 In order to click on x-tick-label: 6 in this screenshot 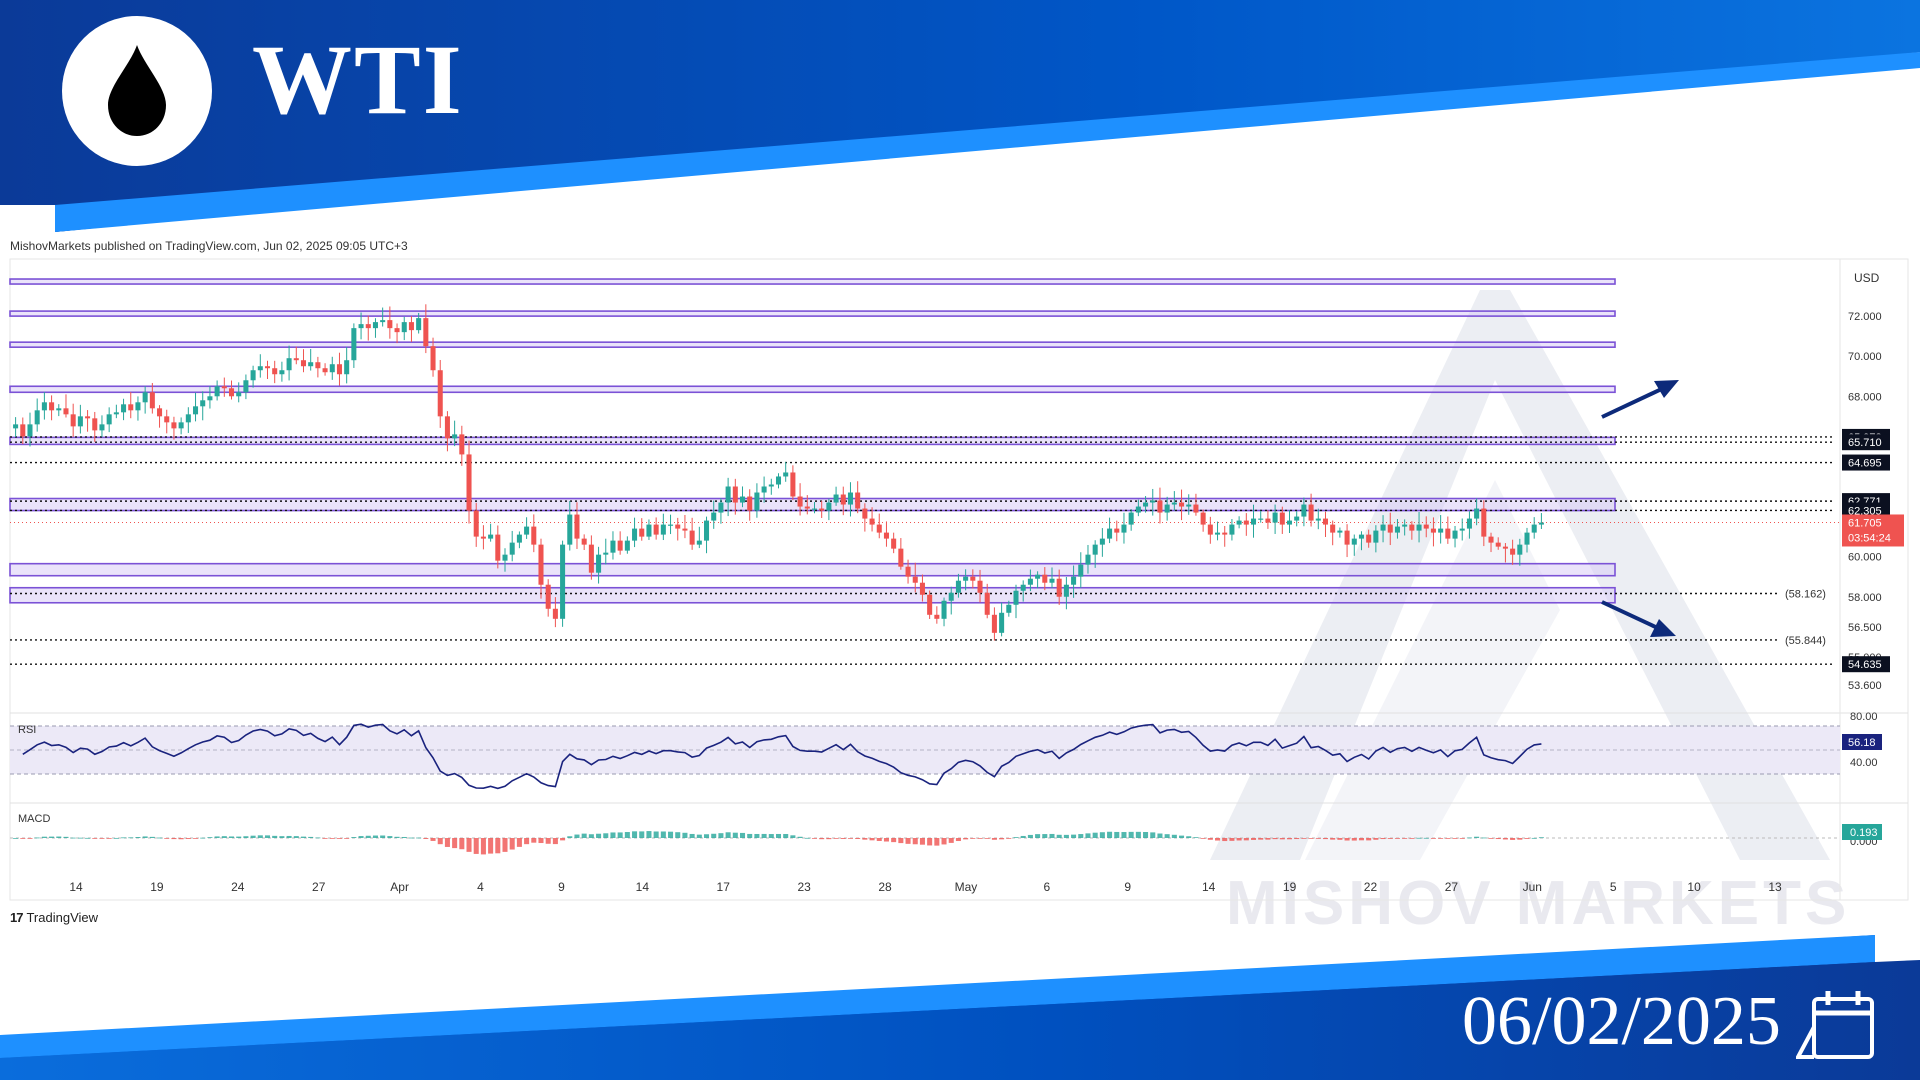, I will do `click(1047, 887)`.